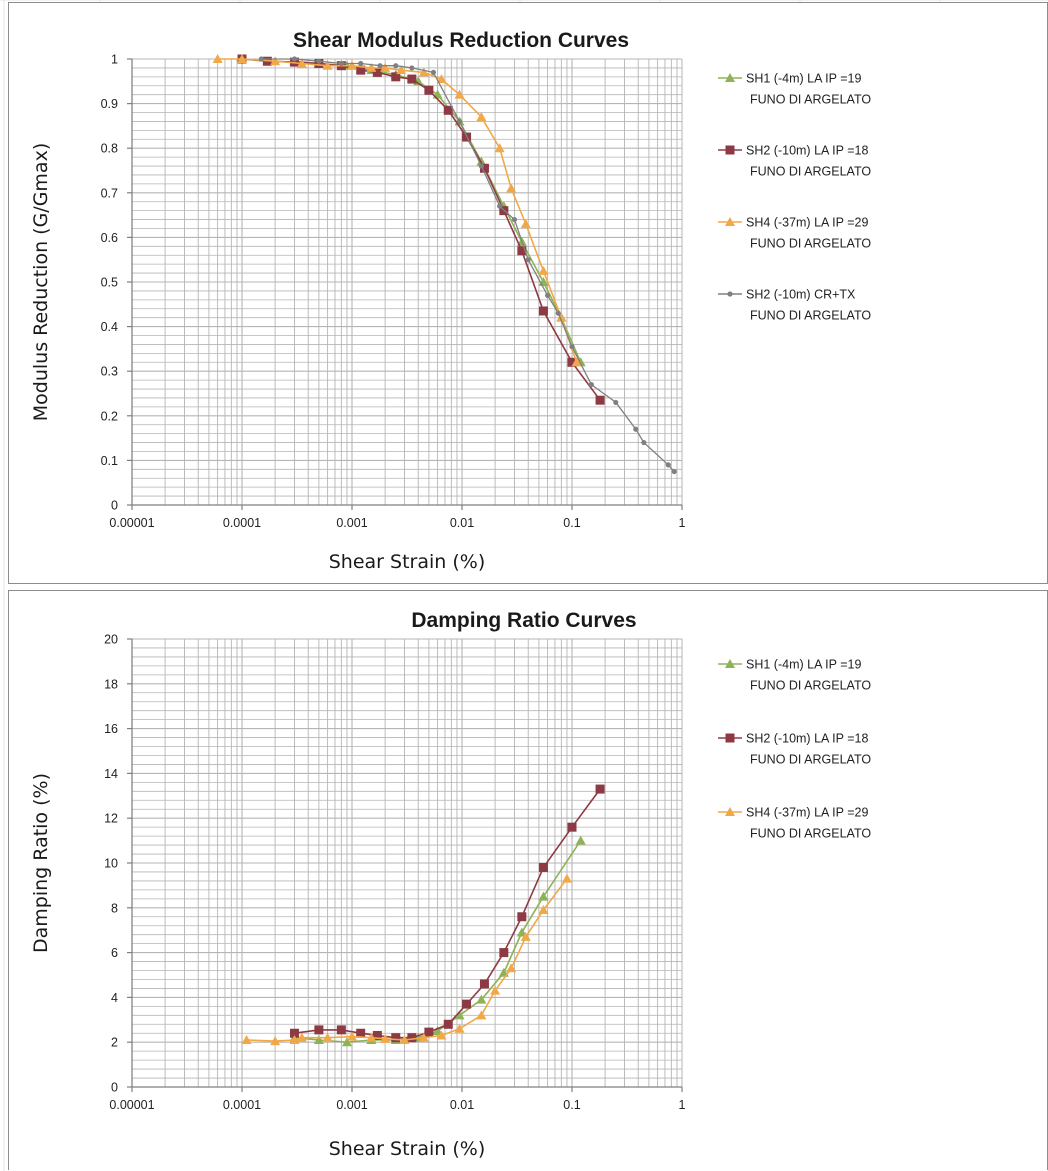 The height and width of the screenshot is (1171, 1048). Describe the element at coordinates (571, 1105) in the screenshot. I see `x-tick-label: 0.1` at that location.